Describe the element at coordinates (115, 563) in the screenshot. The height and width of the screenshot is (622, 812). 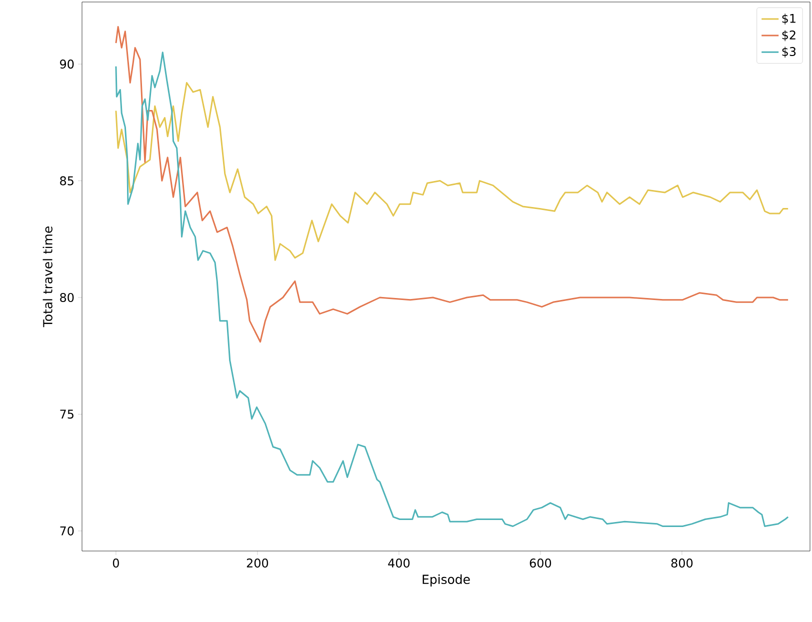
I see `x-tick-label: 0` at that location.